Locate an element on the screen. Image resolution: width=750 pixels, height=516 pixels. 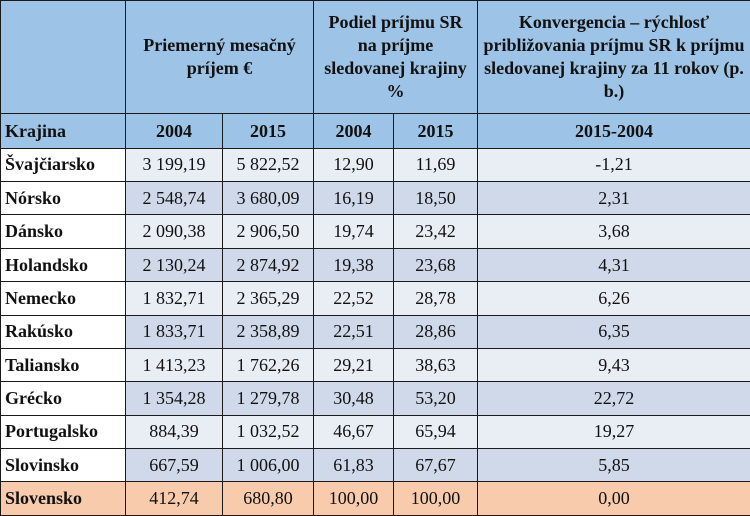
share-2015-cell: 38,63 is located at coordinates (435, 365).